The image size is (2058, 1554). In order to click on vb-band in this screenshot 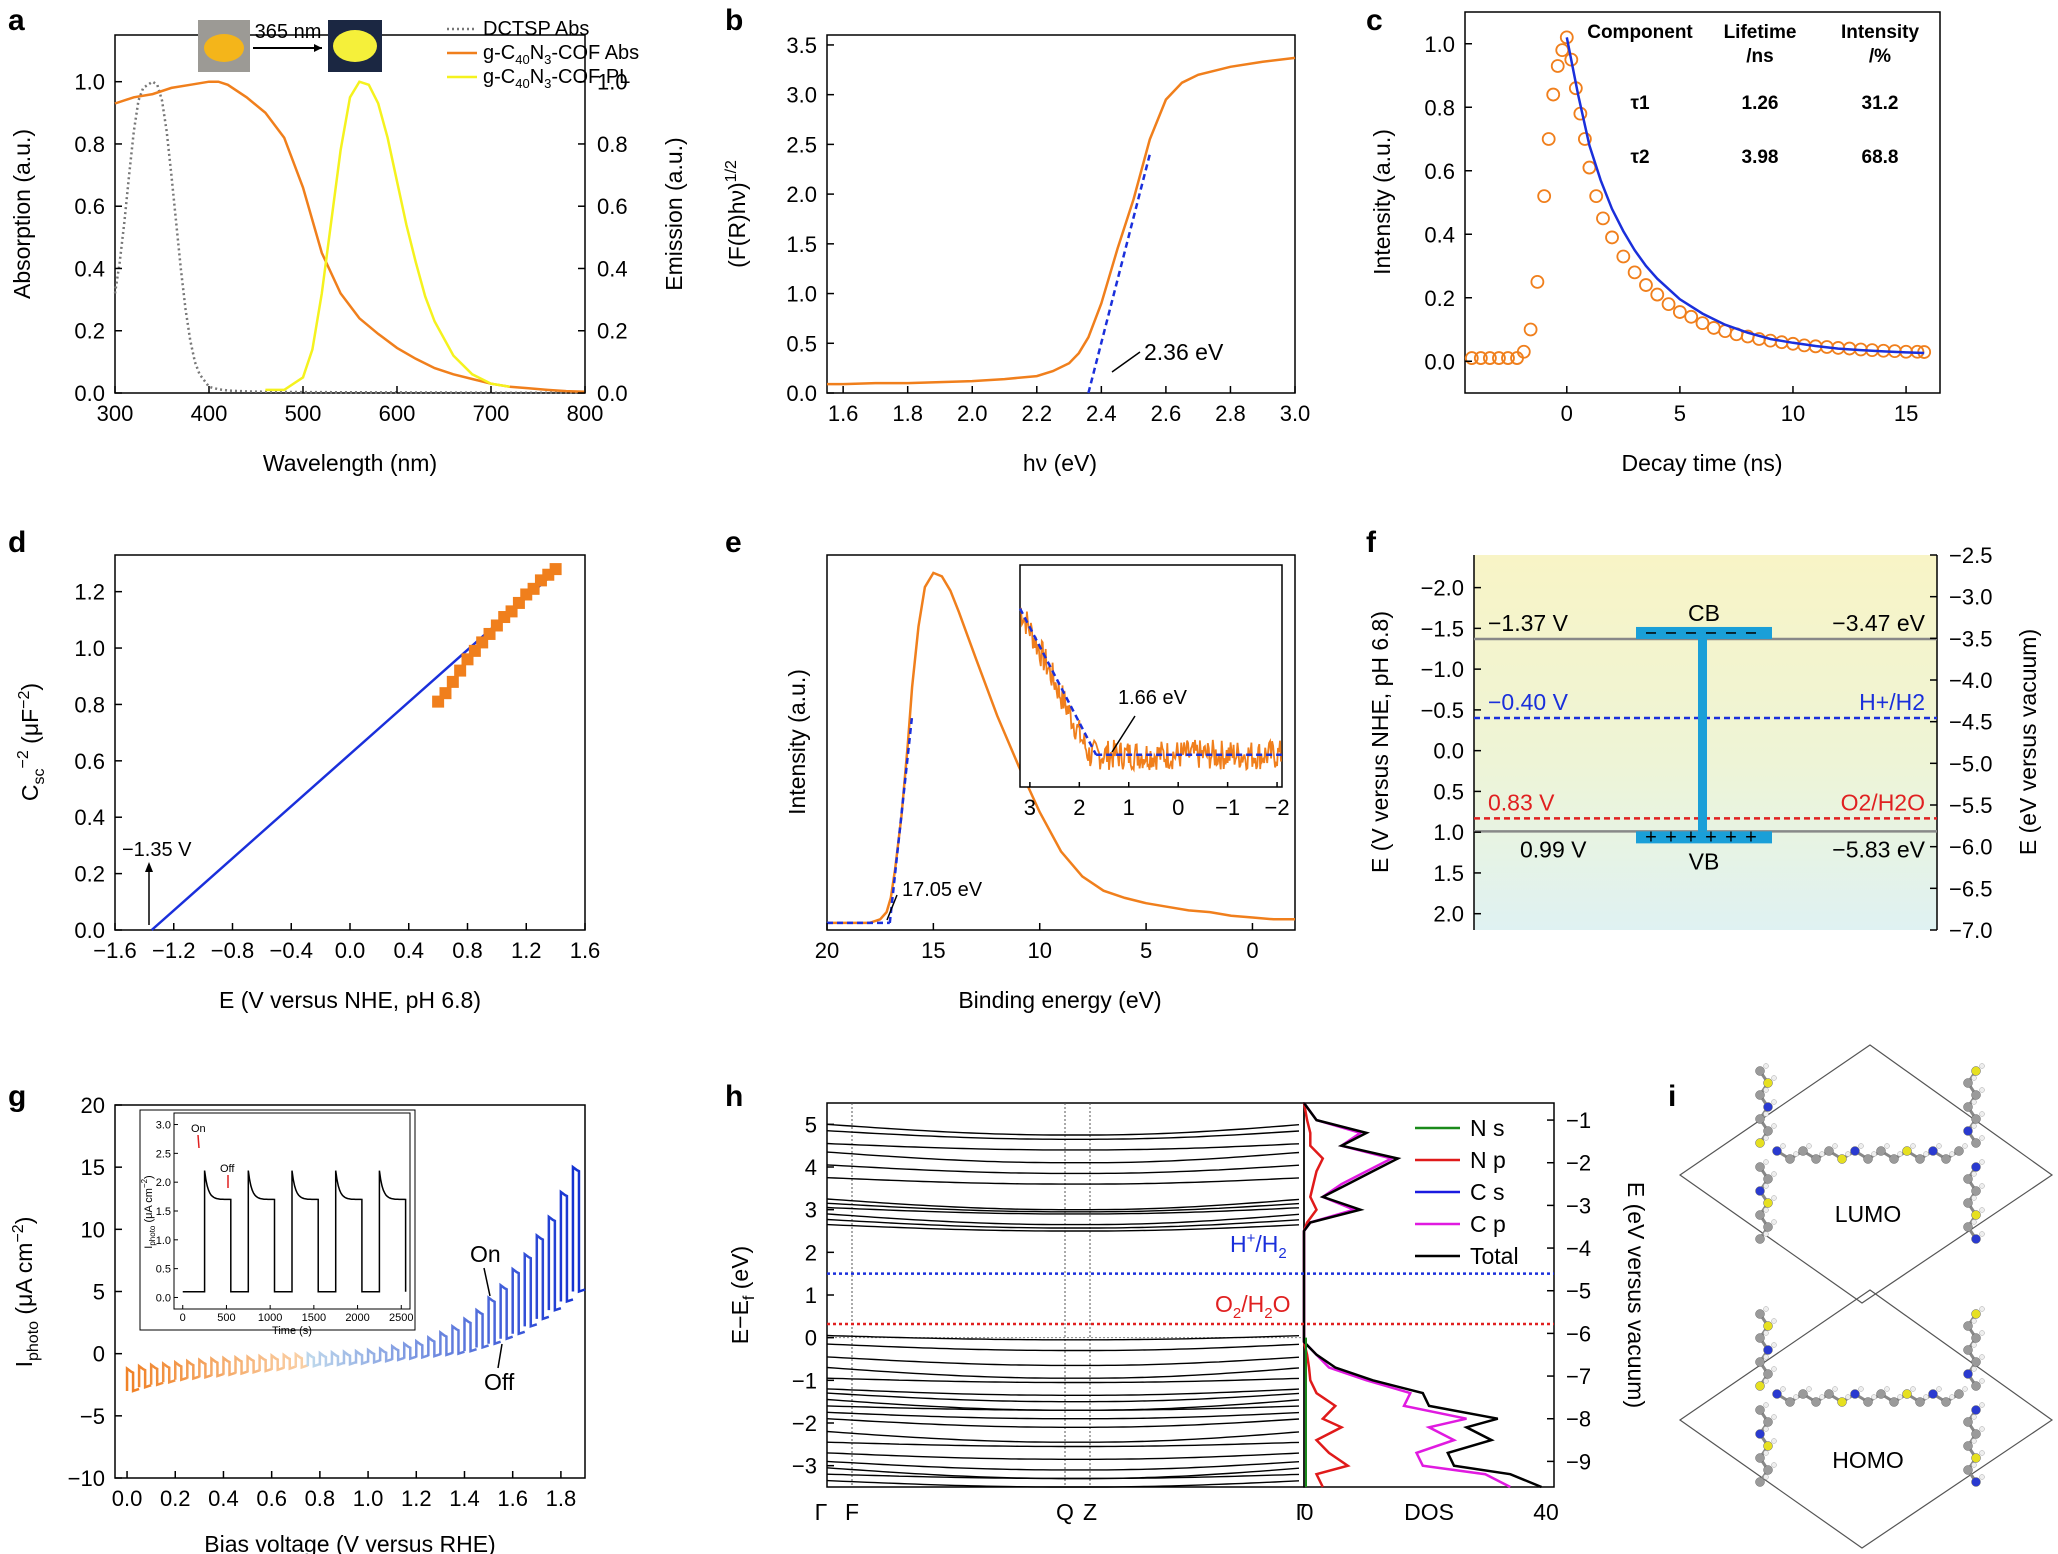, I will do `click(1704, 837)`.